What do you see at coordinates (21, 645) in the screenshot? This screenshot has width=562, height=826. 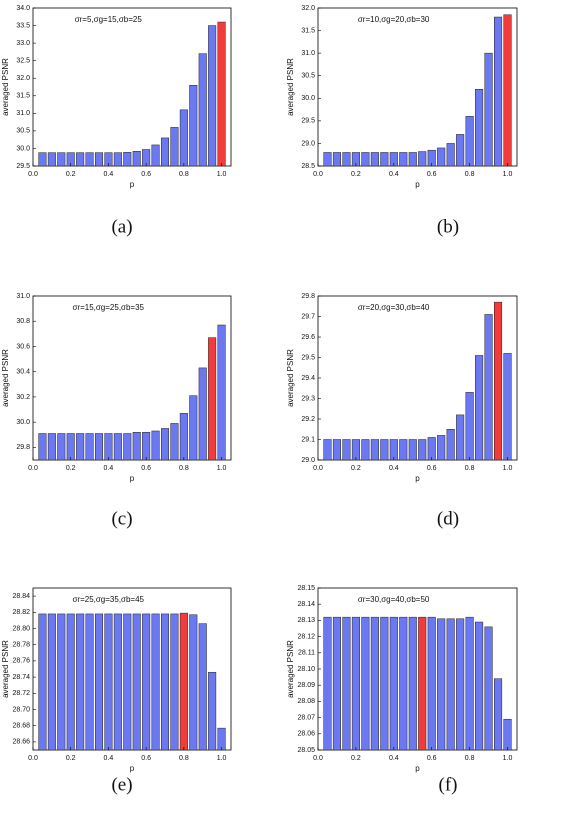 I see `y-tick-label: 28.78` at bounding box center [21, 645].